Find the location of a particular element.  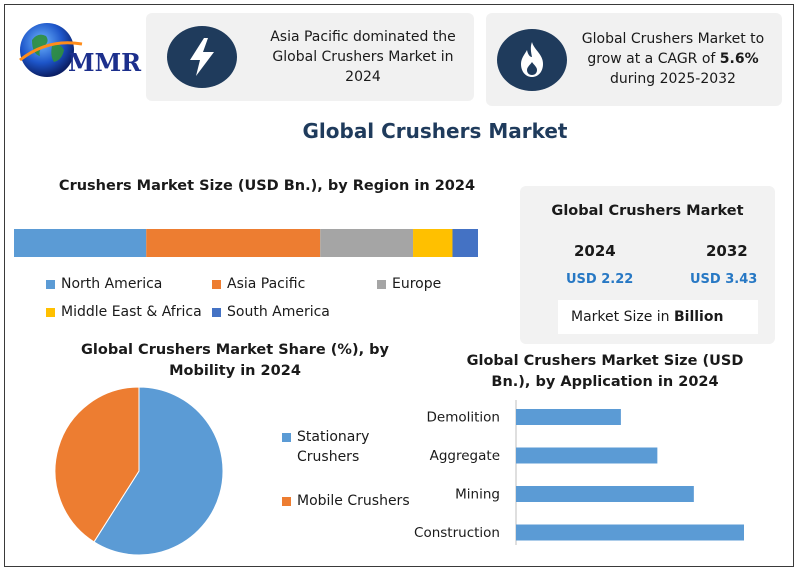

region-segment-europe is located at coordinates (367, 243).